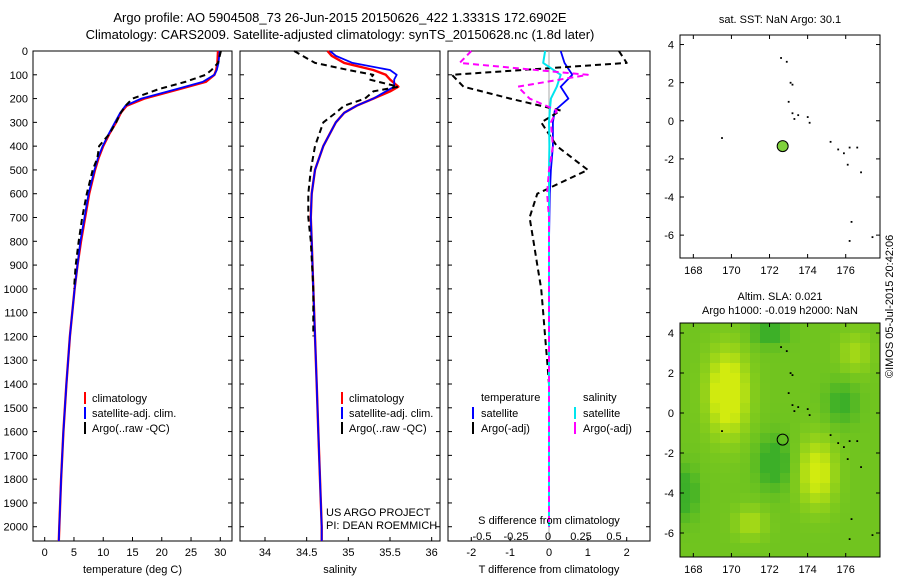 This screenshot has height=580, width=900. I want to click on x-tick-label: -2, so click(471, 553).